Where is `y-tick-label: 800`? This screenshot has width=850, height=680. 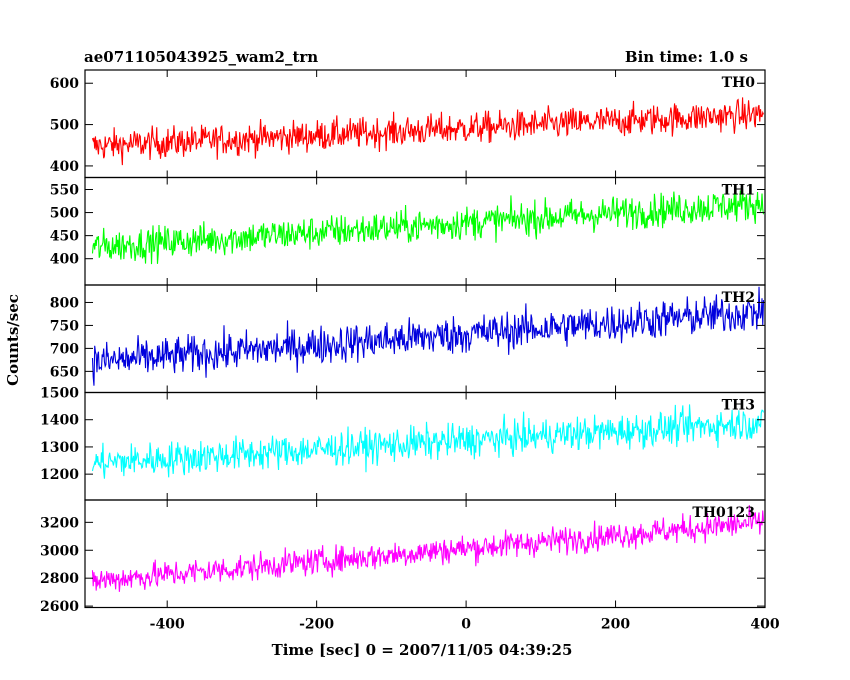
y-tick-label: 800 is located at coordinates (64, 303).